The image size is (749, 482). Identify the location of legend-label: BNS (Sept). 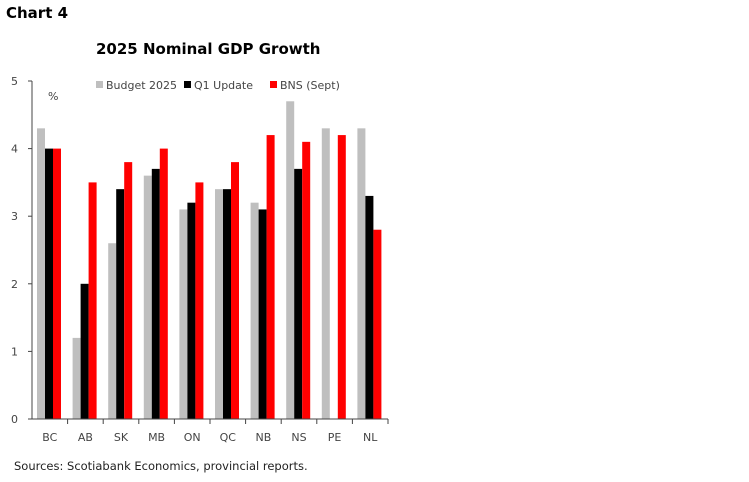
(310, 85).